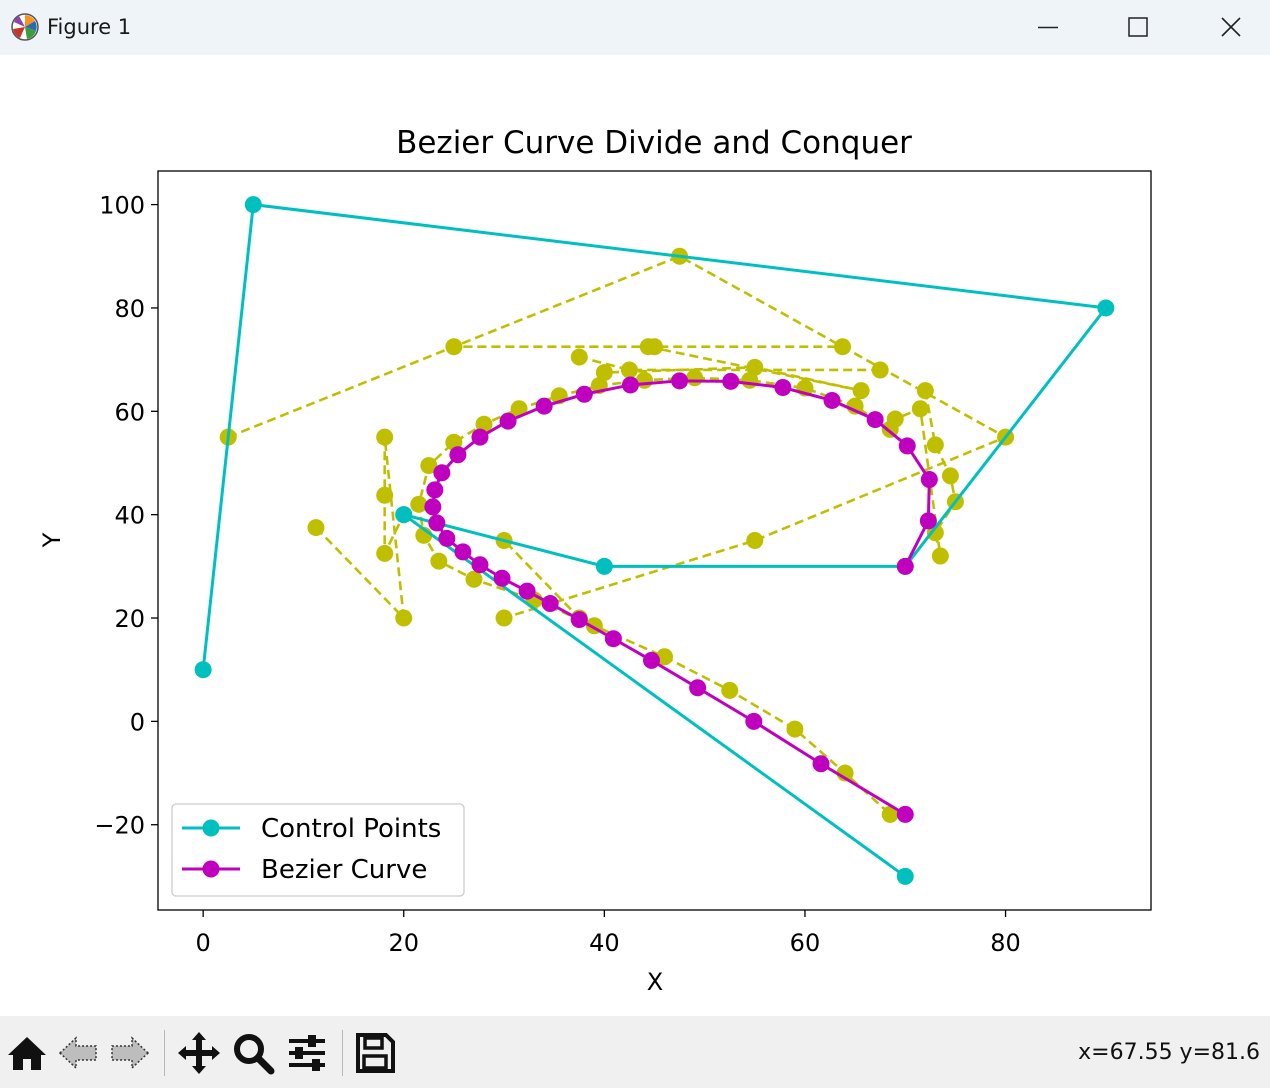 The height and width of the screenshot is (1088, 1270). I want to click on zoom-button, so click(253, 1053).